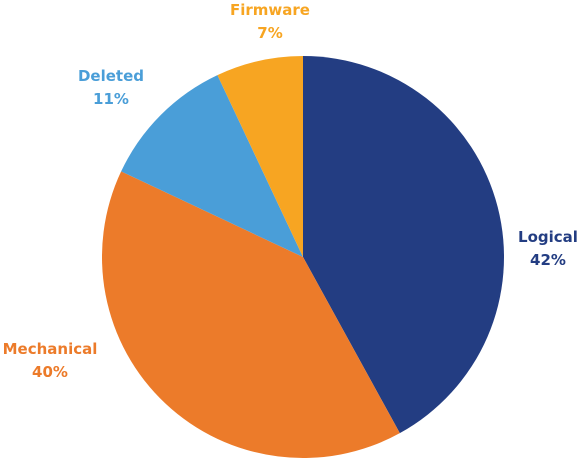 This screenshot has height=460, width=579. Describe the element at coordinates (270, 10) in the screenshot. I see `slice-label-firmware: Firmware` at that location.